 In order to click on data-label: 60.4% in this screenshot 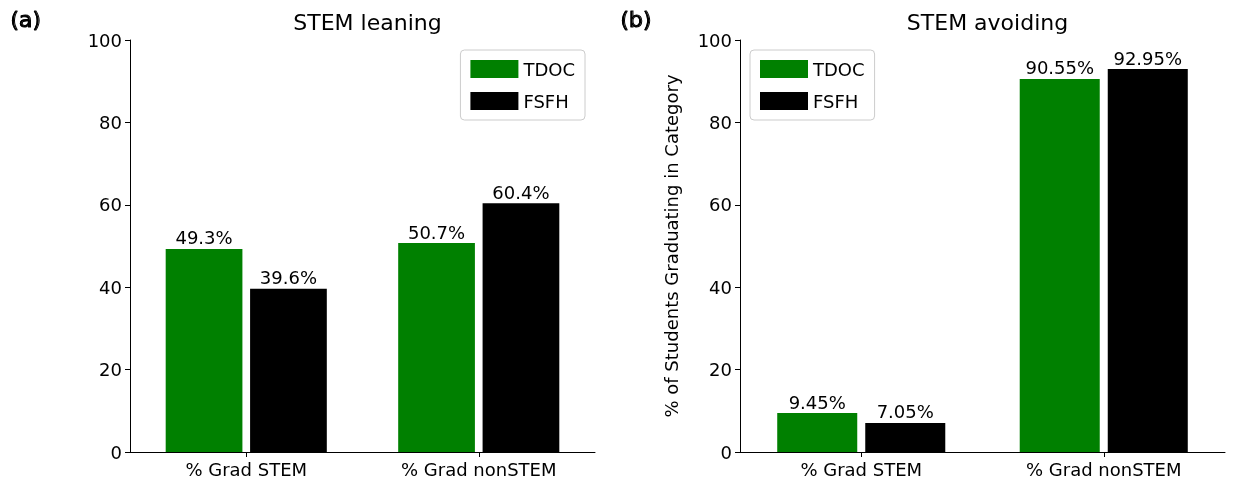, I will do `click(521, 192)`.